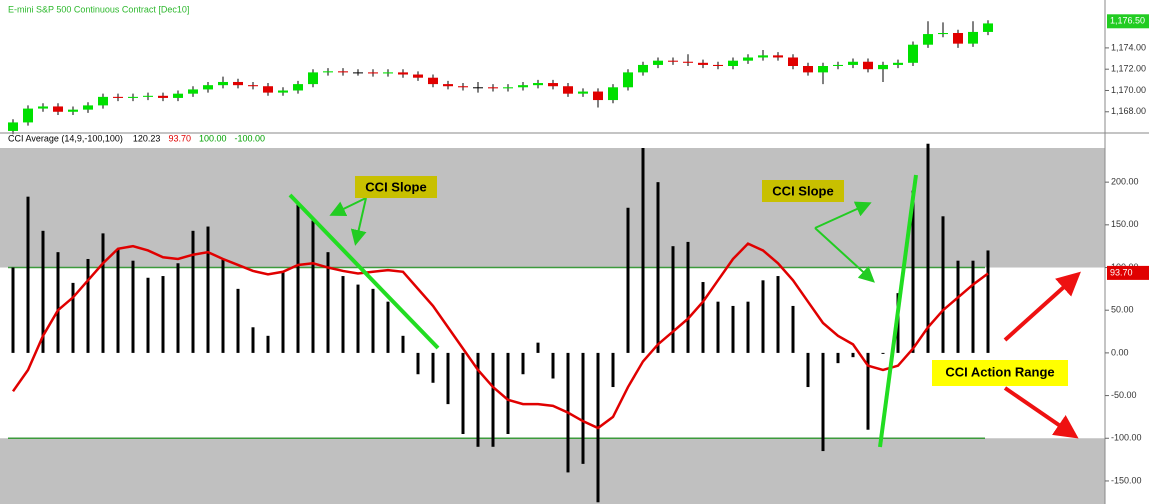 The width and height of the screenshot is (1149, 504). Describe the element at coordinates (1125, 224) in the screenshot. I see `y-tick-label: 150.00` at that location.